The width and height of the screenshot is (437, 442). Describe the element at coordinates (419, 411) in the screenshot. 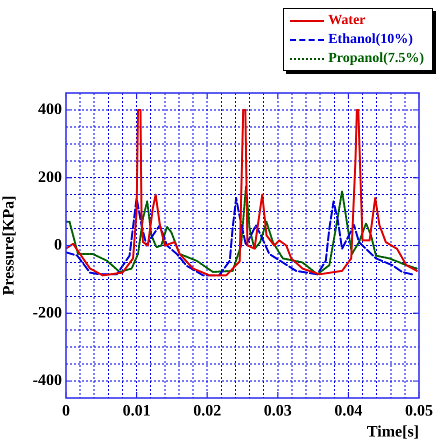

I see `x-tick-label: 0.05` at that location.